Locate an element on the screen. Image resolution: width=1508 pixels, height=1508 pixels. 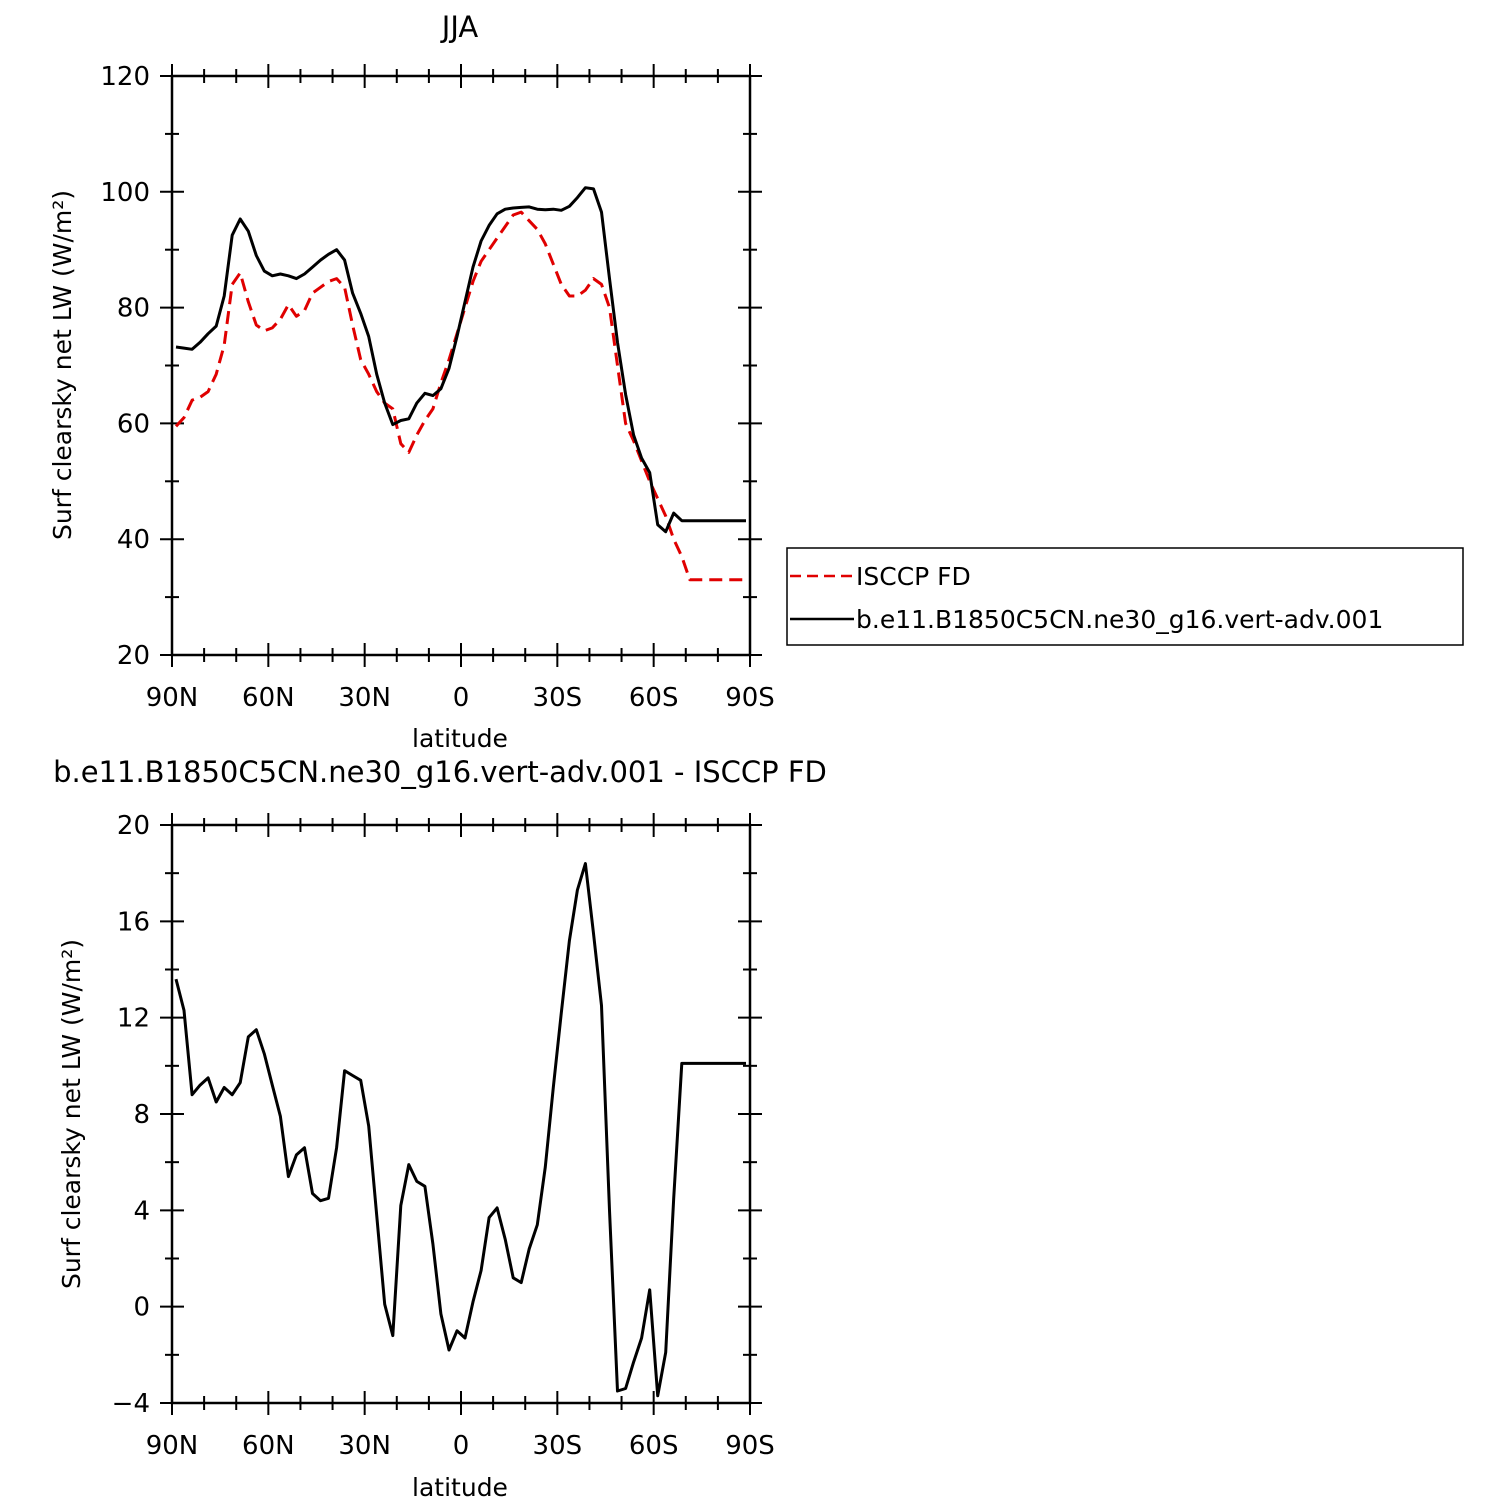
y-tick-label: 8 is located at coordinates (141, 1115).